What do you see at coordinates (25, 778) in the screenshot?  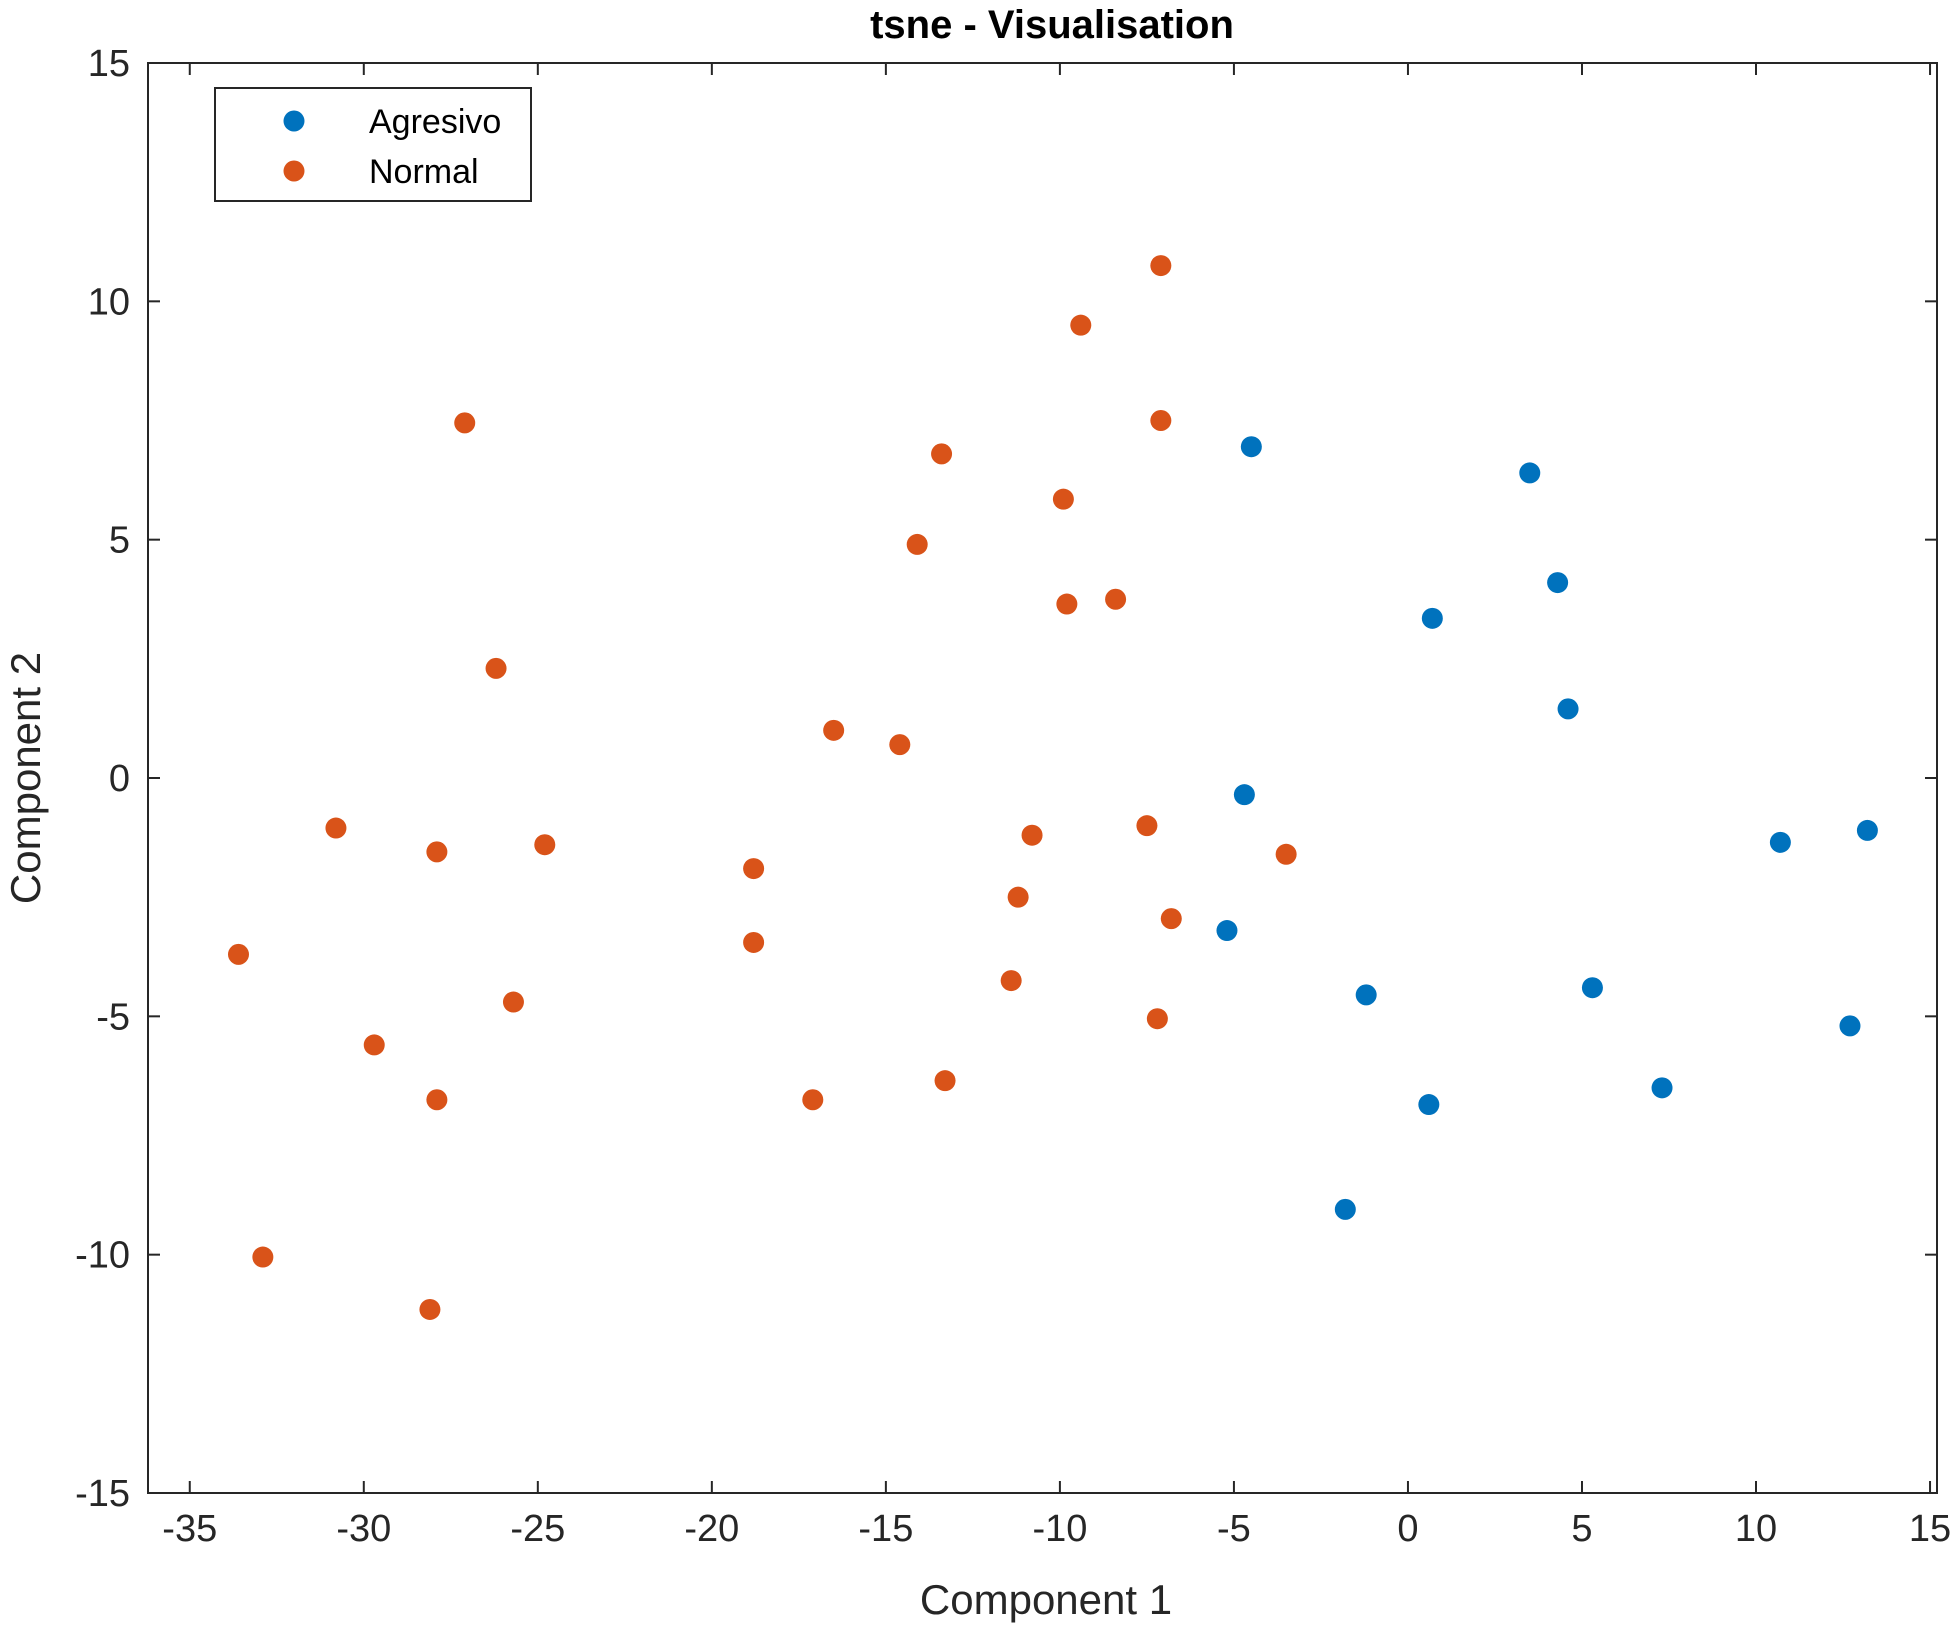 I see `y-axis-label: Component 2` at bounding box center [25, 778].